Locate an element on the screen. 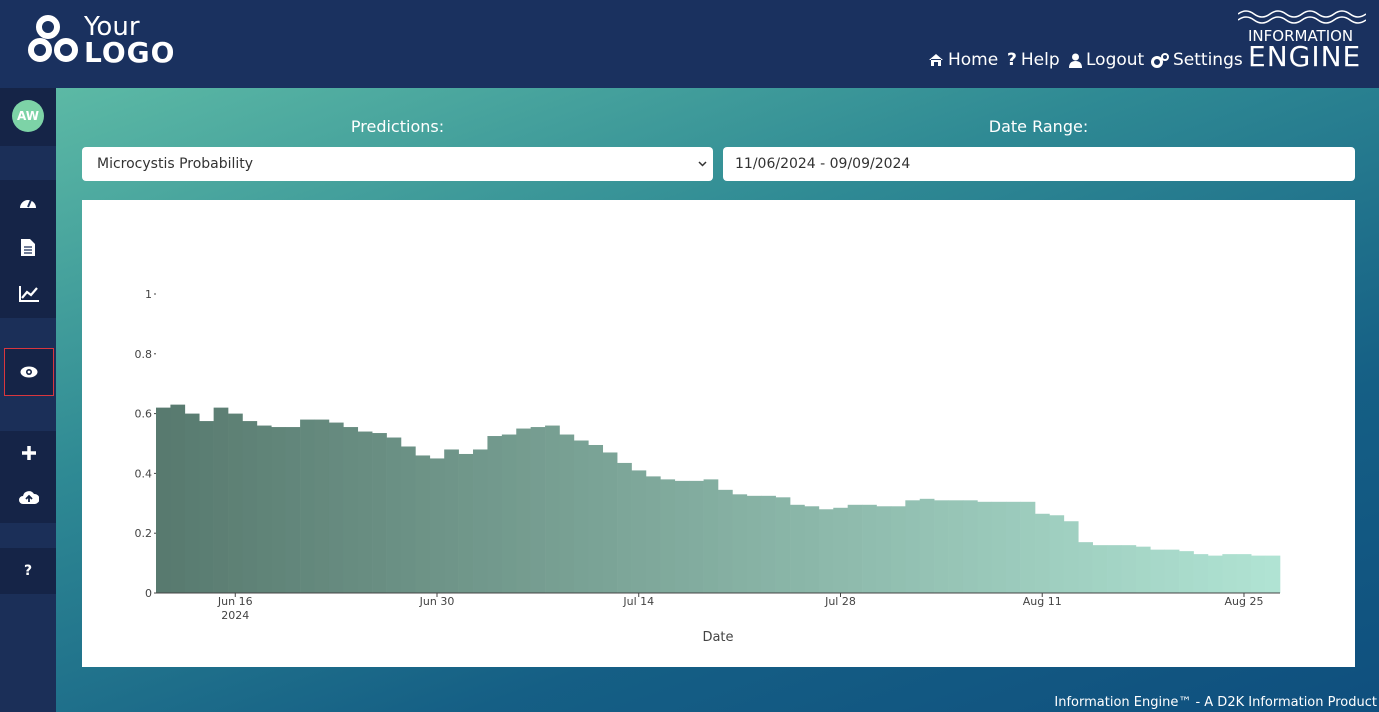 The height and width of the screenshot is (712, 1379). date-range-input: 11/06/2024 - 09/09/2024 is located at coordinates (1039, 164).